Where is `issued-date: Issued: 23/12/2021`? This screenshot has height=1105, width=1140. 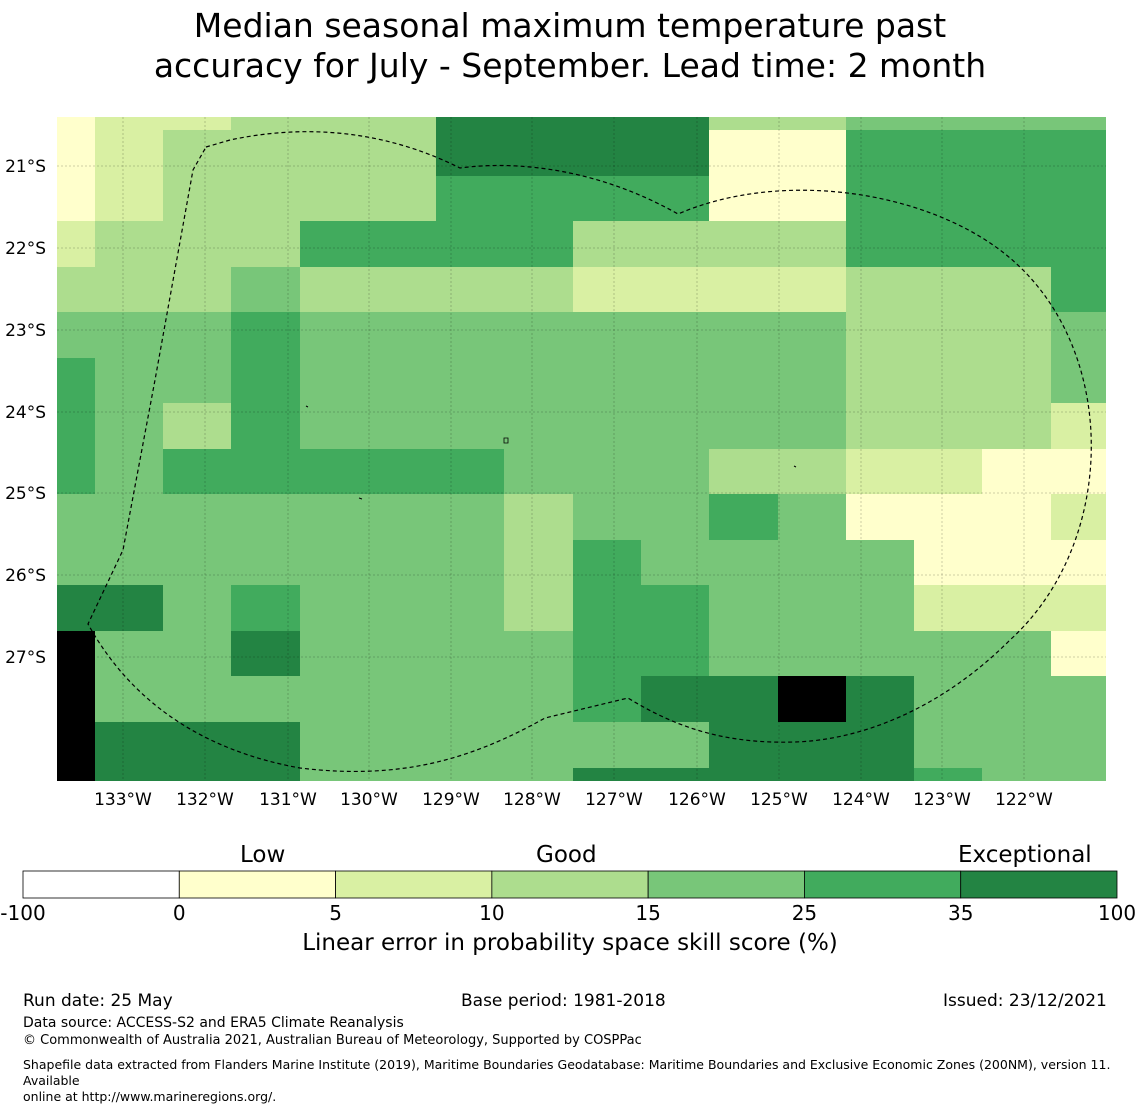
issued-date: Issued: 23/12/2021 is located at coordinates (1025, 1001).